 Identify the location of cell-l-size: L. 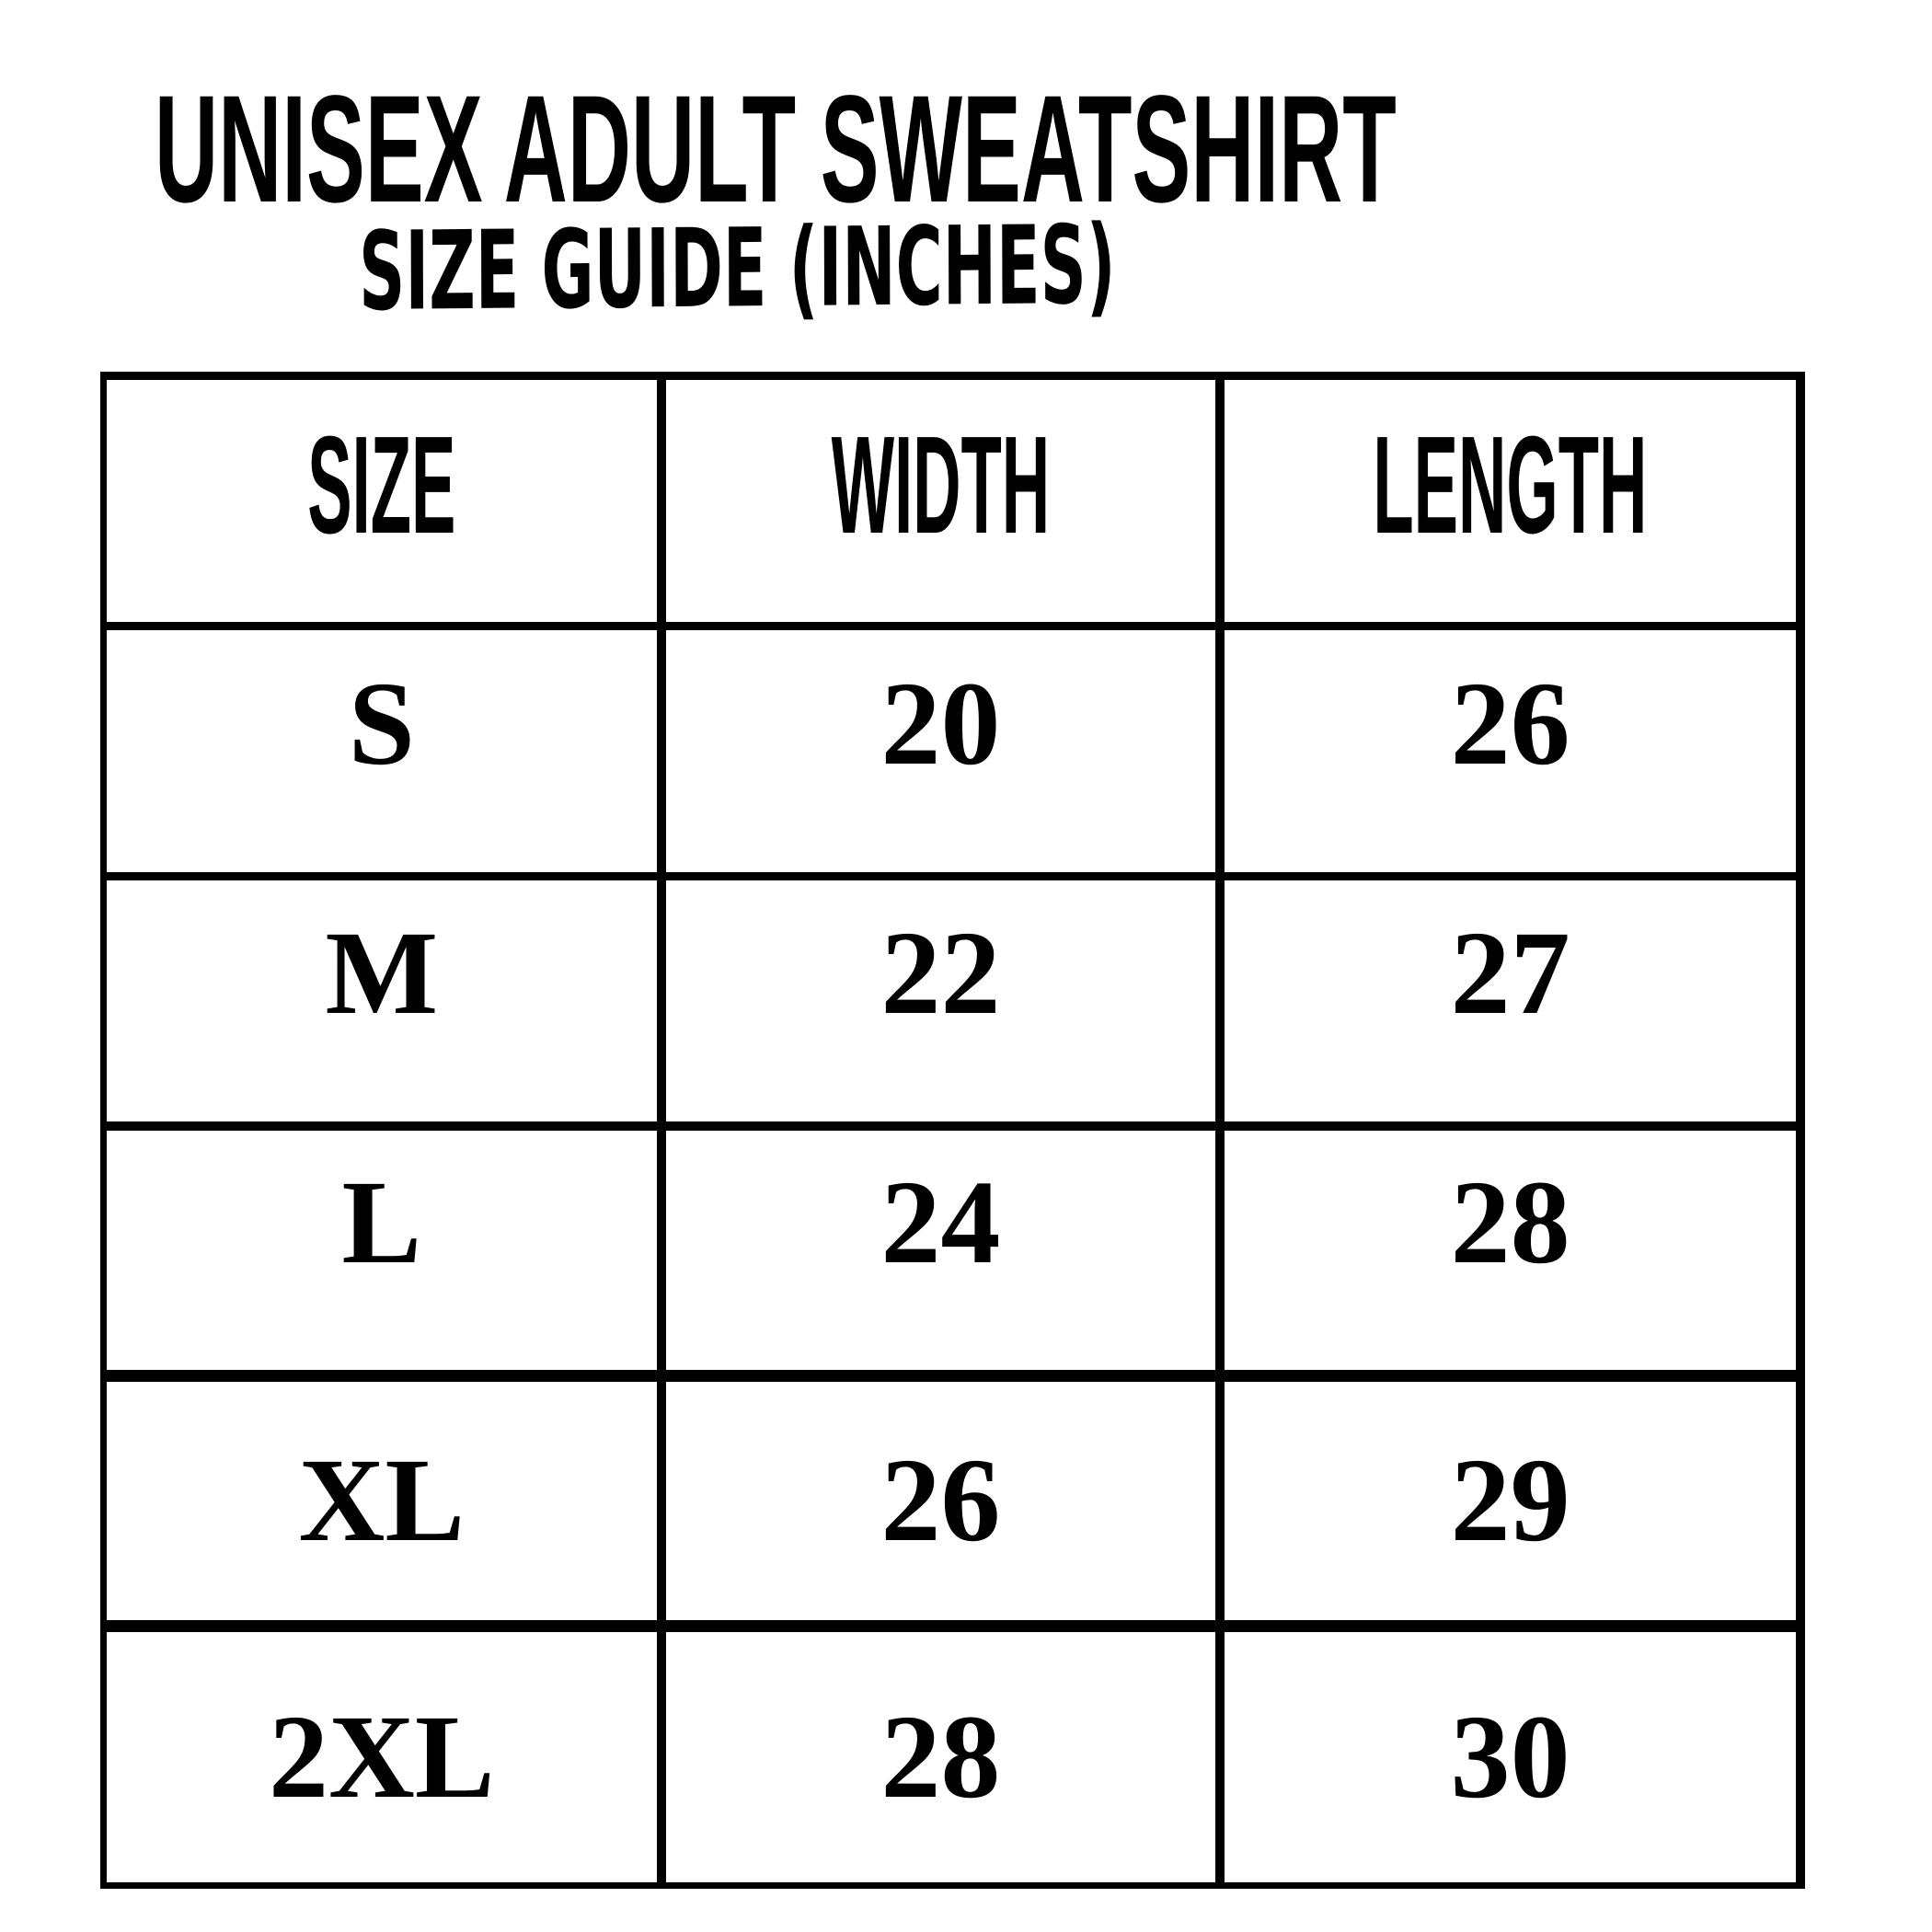
(386, 1256).